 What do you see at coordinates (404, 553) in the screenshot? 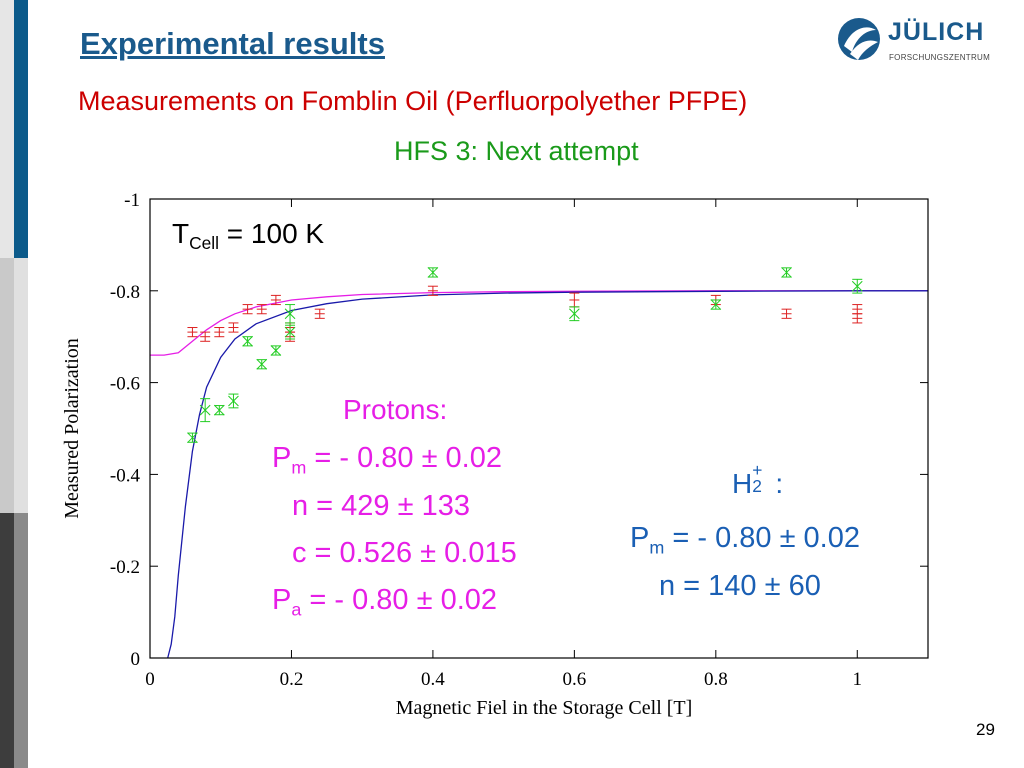
I see `protons-c: c = 0.526 ± 0.015` at bounding box center [404, 553].